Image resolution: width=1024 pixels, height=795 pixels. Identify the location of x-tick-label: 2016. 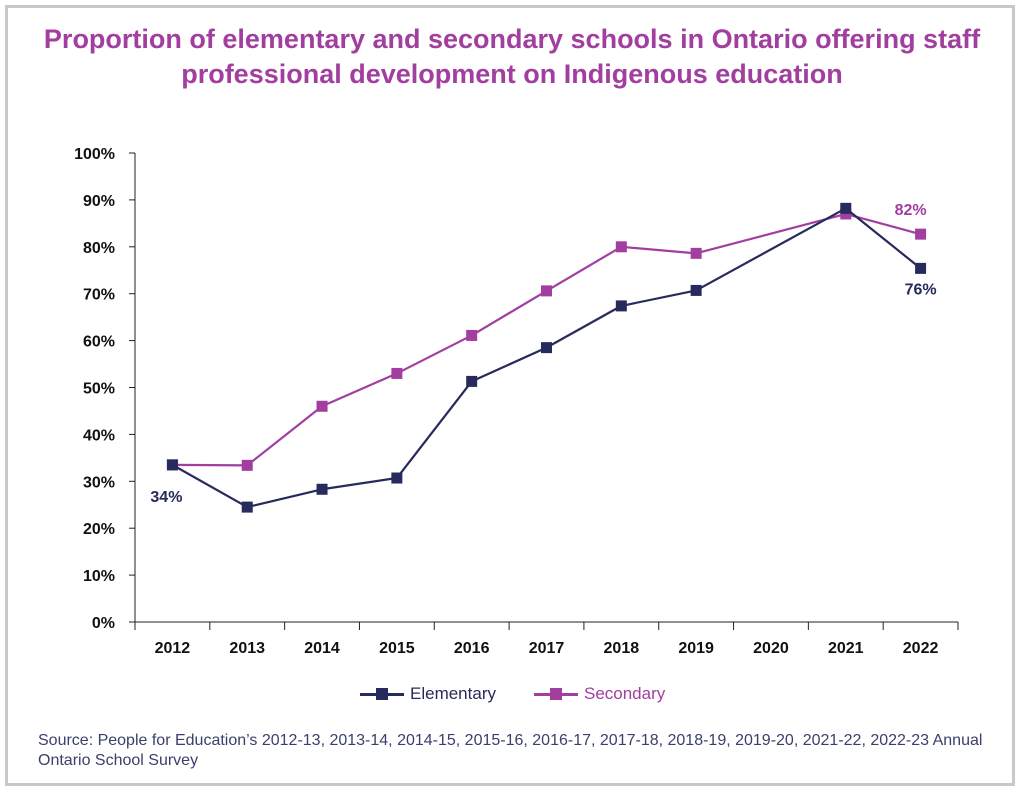
(472, 648).